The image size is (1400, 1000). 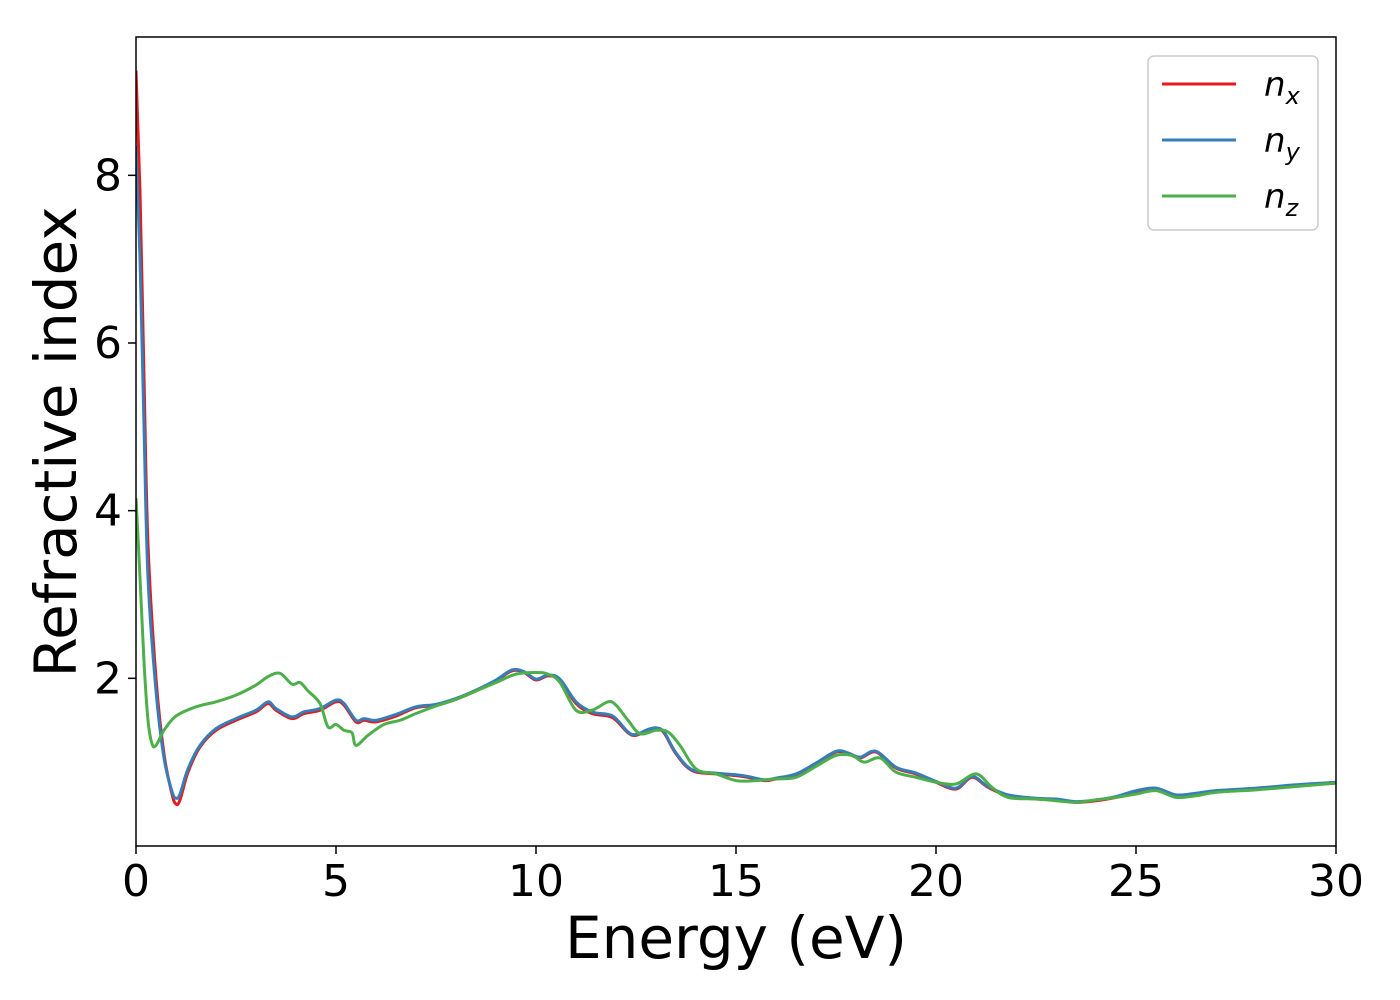 What do you see at coordinates (536, 881) in the screenshot?
I see `x-tick-label: 10` at bounding box center [536, 881].